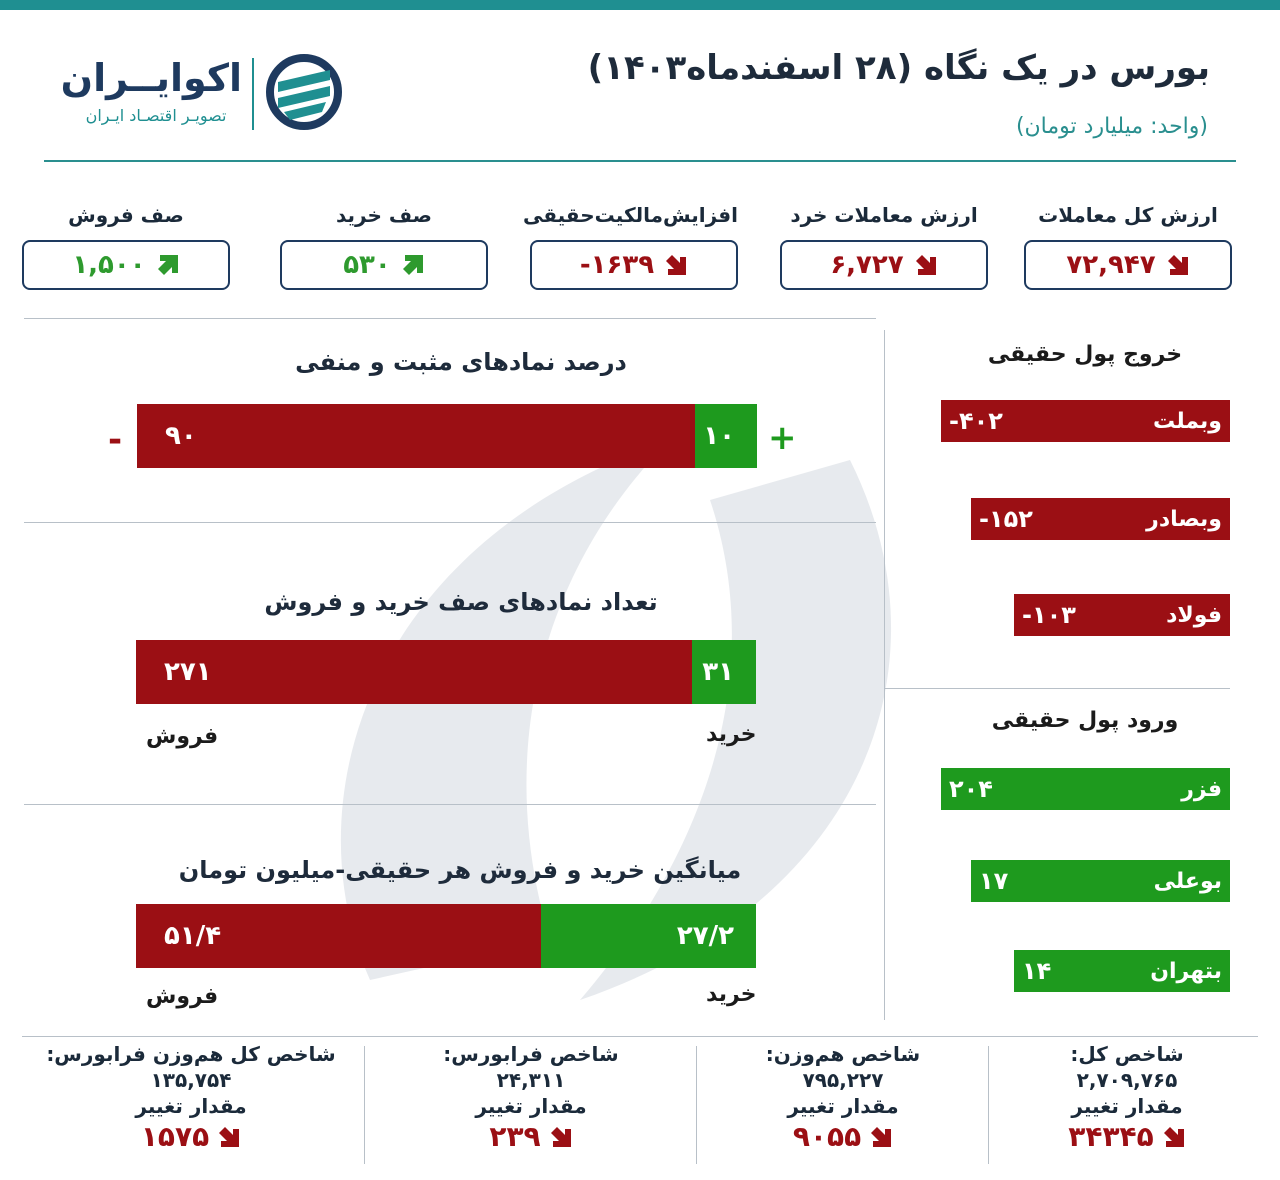  I want to click on outflow-value: -۱۵۲, so click(1006, 519).